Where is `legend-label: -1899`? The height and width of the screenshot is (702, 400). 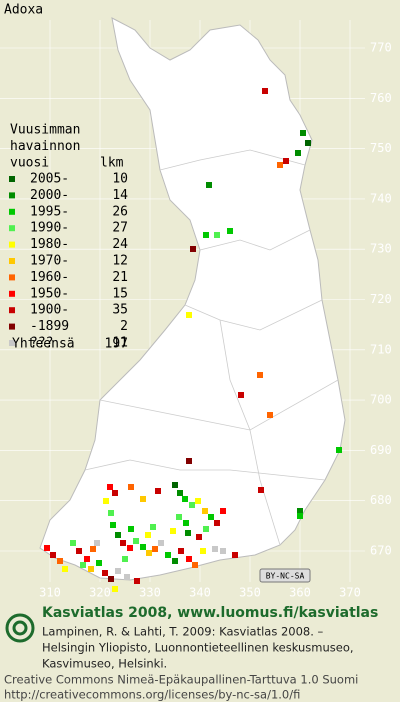
legend-label: -1899 is located at coordinates (49, 326).